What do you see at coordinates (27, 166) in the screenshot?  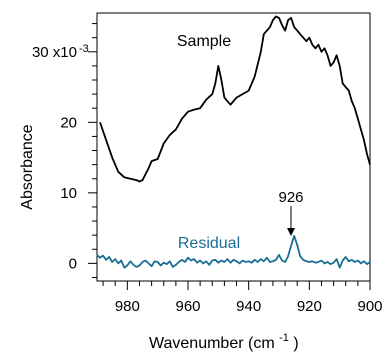 I see `y-axis-title: Absorbance` at bounding box center [27, 166].